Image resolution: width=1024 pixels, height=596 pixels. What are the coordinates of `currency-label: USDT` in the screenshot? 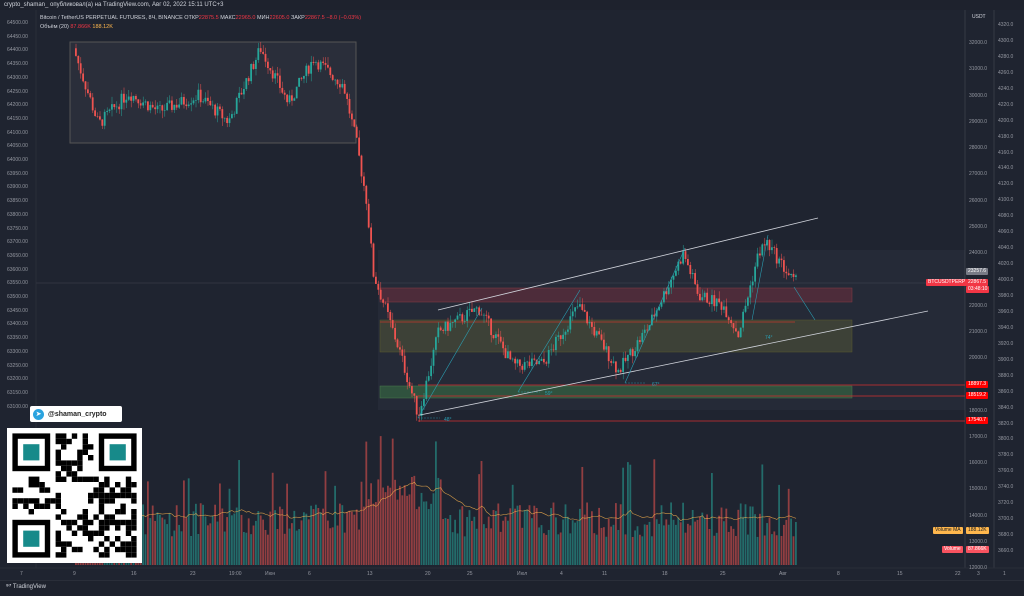 It's located at (979, 17).